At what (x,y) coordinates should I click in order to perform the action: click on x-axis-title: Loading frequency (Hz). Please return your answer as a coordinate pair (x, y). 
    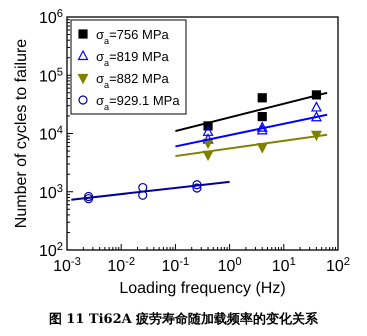
    Looking at the image, I should click on (202, 288).